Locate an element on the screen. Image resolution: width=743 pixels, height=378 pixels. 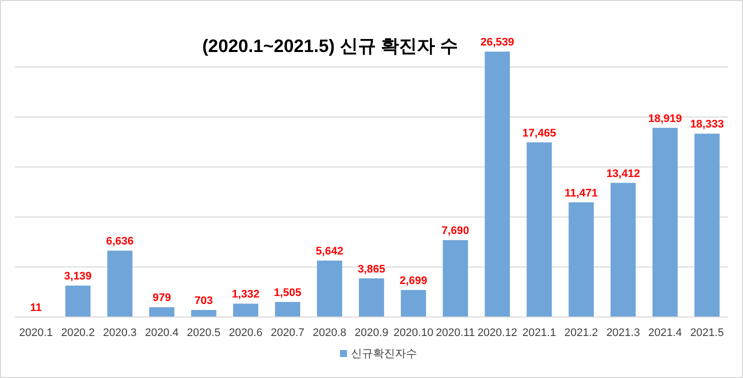
x-tick-label: 2020.7 is located at coordinates (287, 333).